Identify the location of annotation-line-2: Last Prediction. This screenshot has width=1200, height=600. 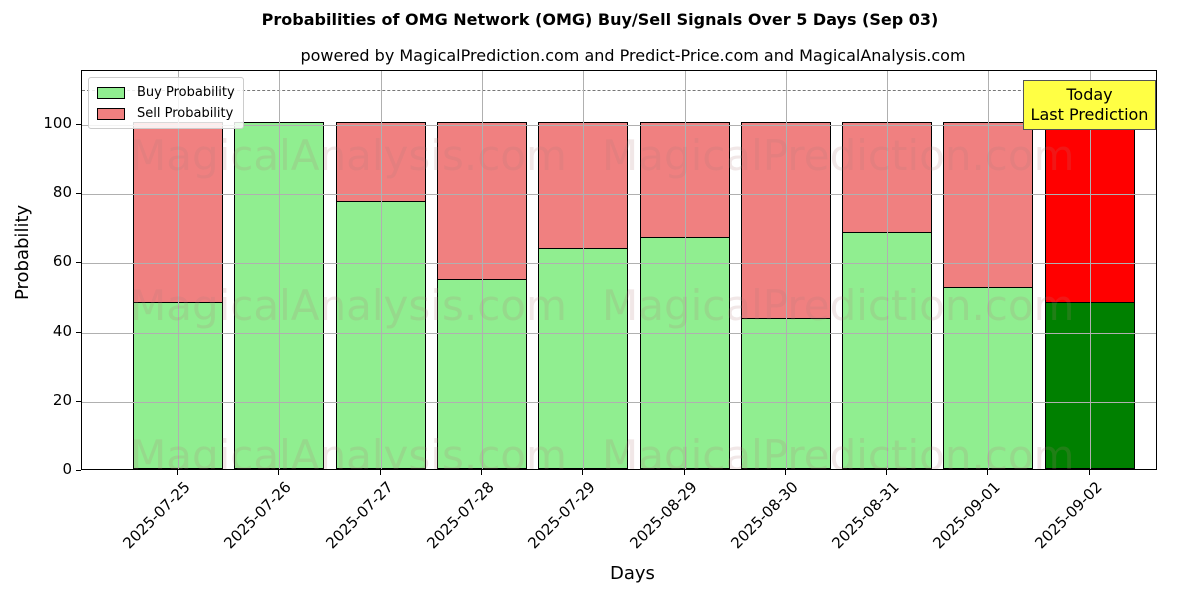
(1089, 114).